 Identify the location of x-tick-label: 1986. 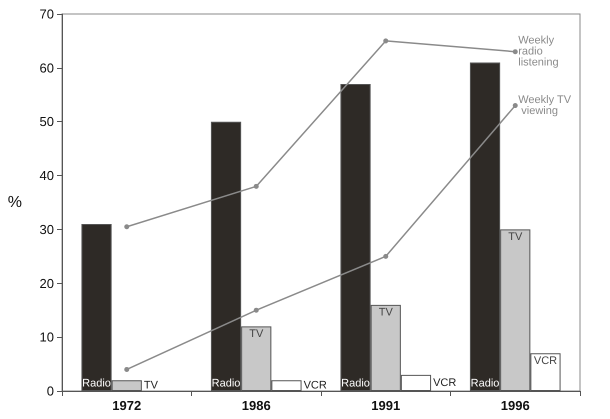
(256, 405).